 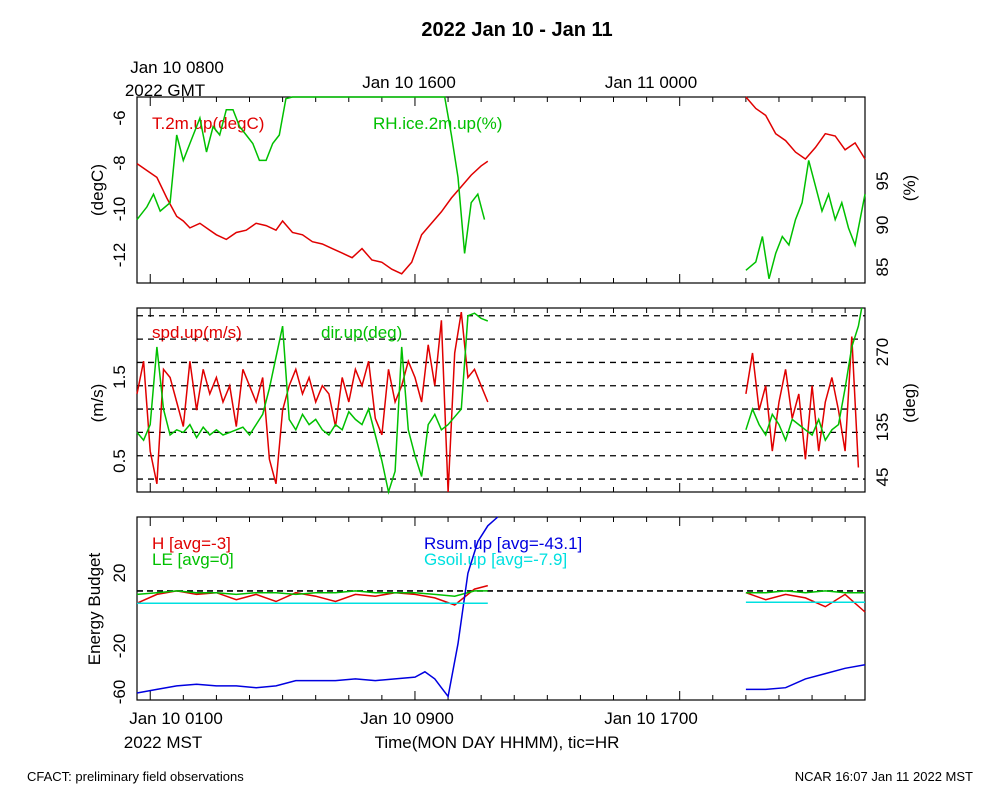 What do you see at coordinates (882, 352) in the screenshot?
I see `ytick-right-2-0: 270` at bounding box center [882, 352].